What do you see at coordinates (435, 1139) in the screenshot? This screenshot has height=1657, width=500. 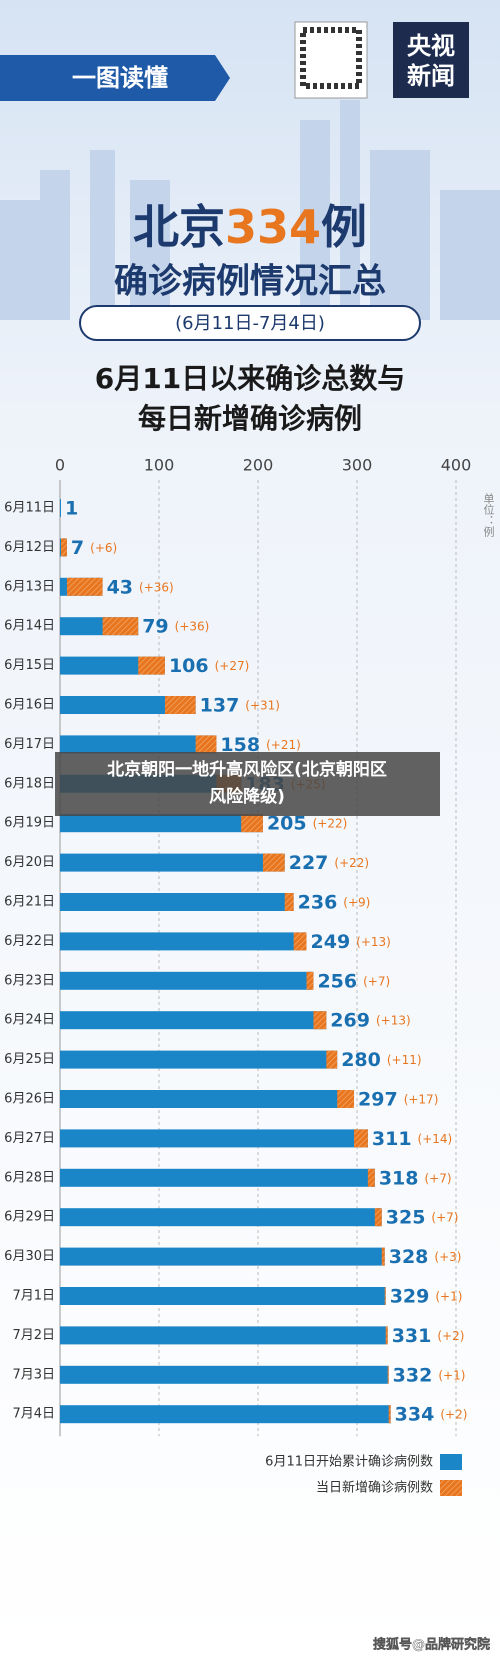 I see `increment-label: (+14)` at bounding box center [435, 1139].